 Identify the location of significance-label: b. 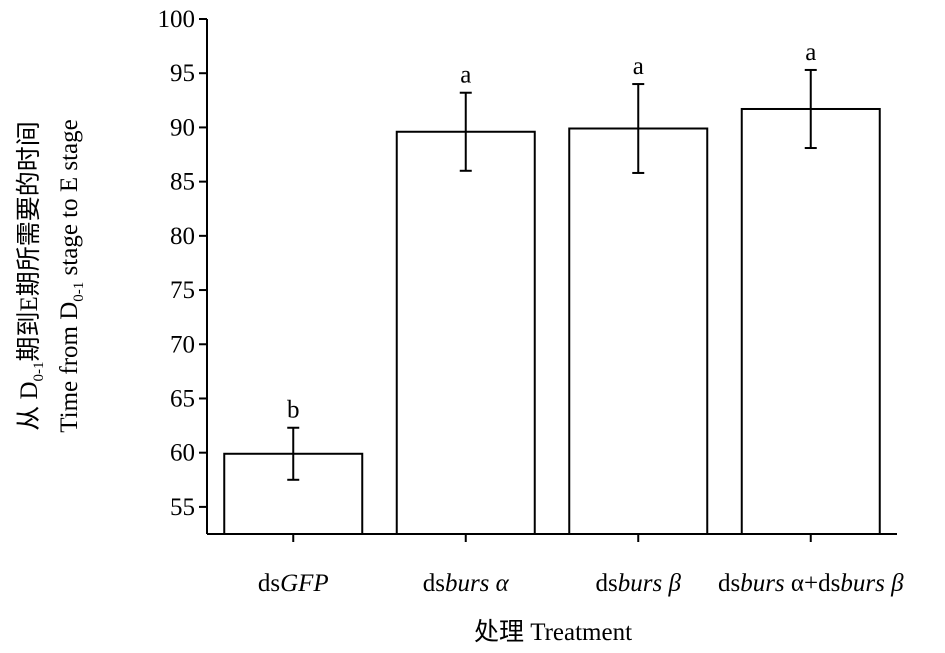
(293, 410).